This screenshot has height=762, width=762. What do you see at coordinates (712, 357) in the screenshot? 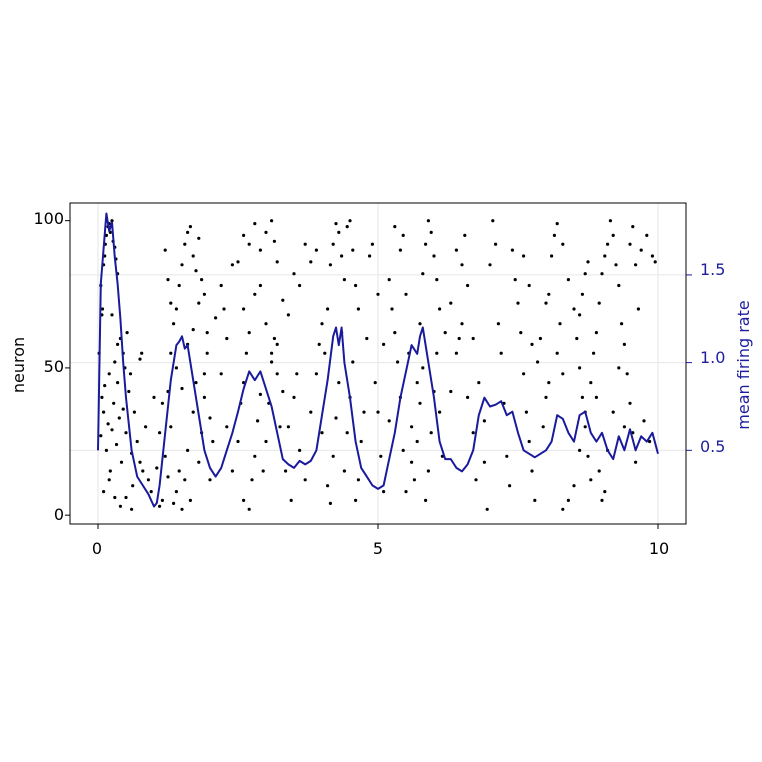
I see `y2-tick-label-1: 1.0` at bounding box center [712, 357].